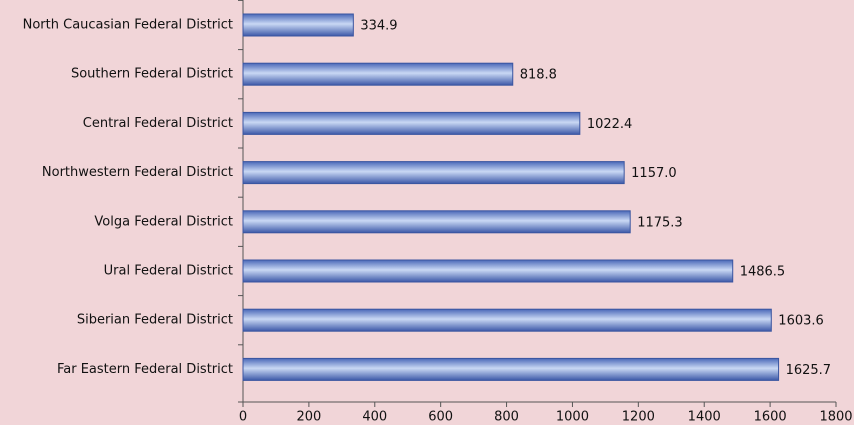  What do you see at coordinates (763, 272) in the screenshot?
I see `value-label: 1486.5` at bounding box center [763, 272].